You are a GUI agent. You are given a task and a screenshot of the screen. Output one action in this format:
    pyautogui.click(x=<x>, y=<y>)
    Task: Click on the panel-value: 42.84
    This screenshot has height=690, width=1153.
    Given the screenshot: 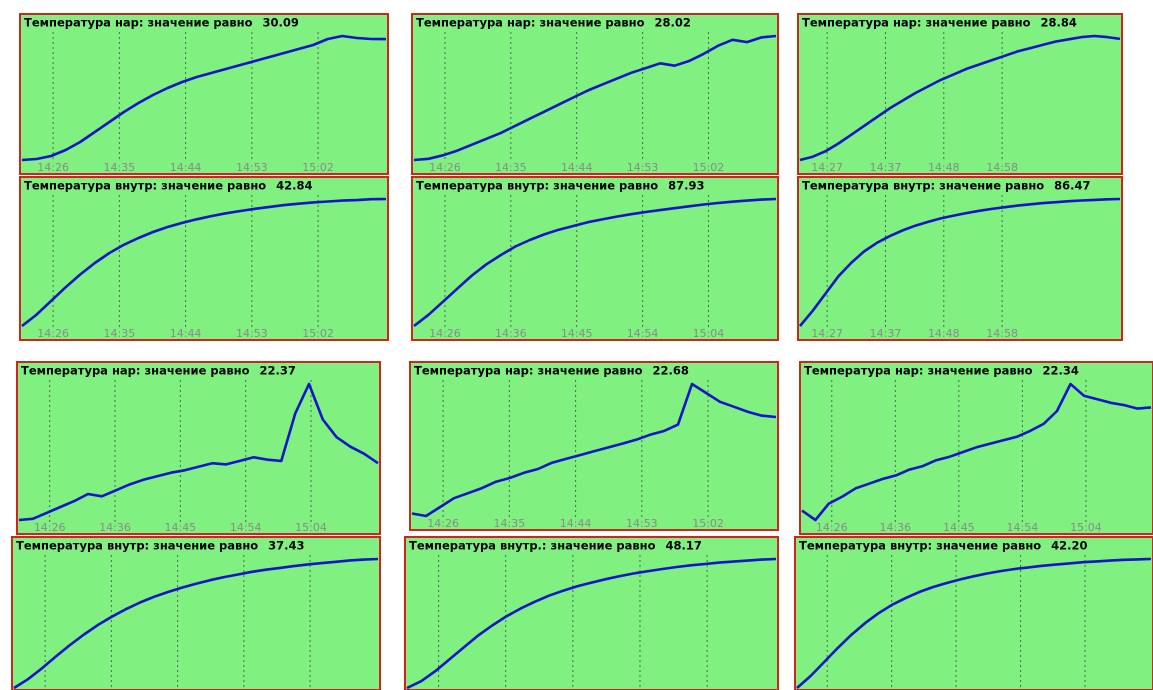 What is the action you would take?
    pyautogui.click(x=294, y=186)
    